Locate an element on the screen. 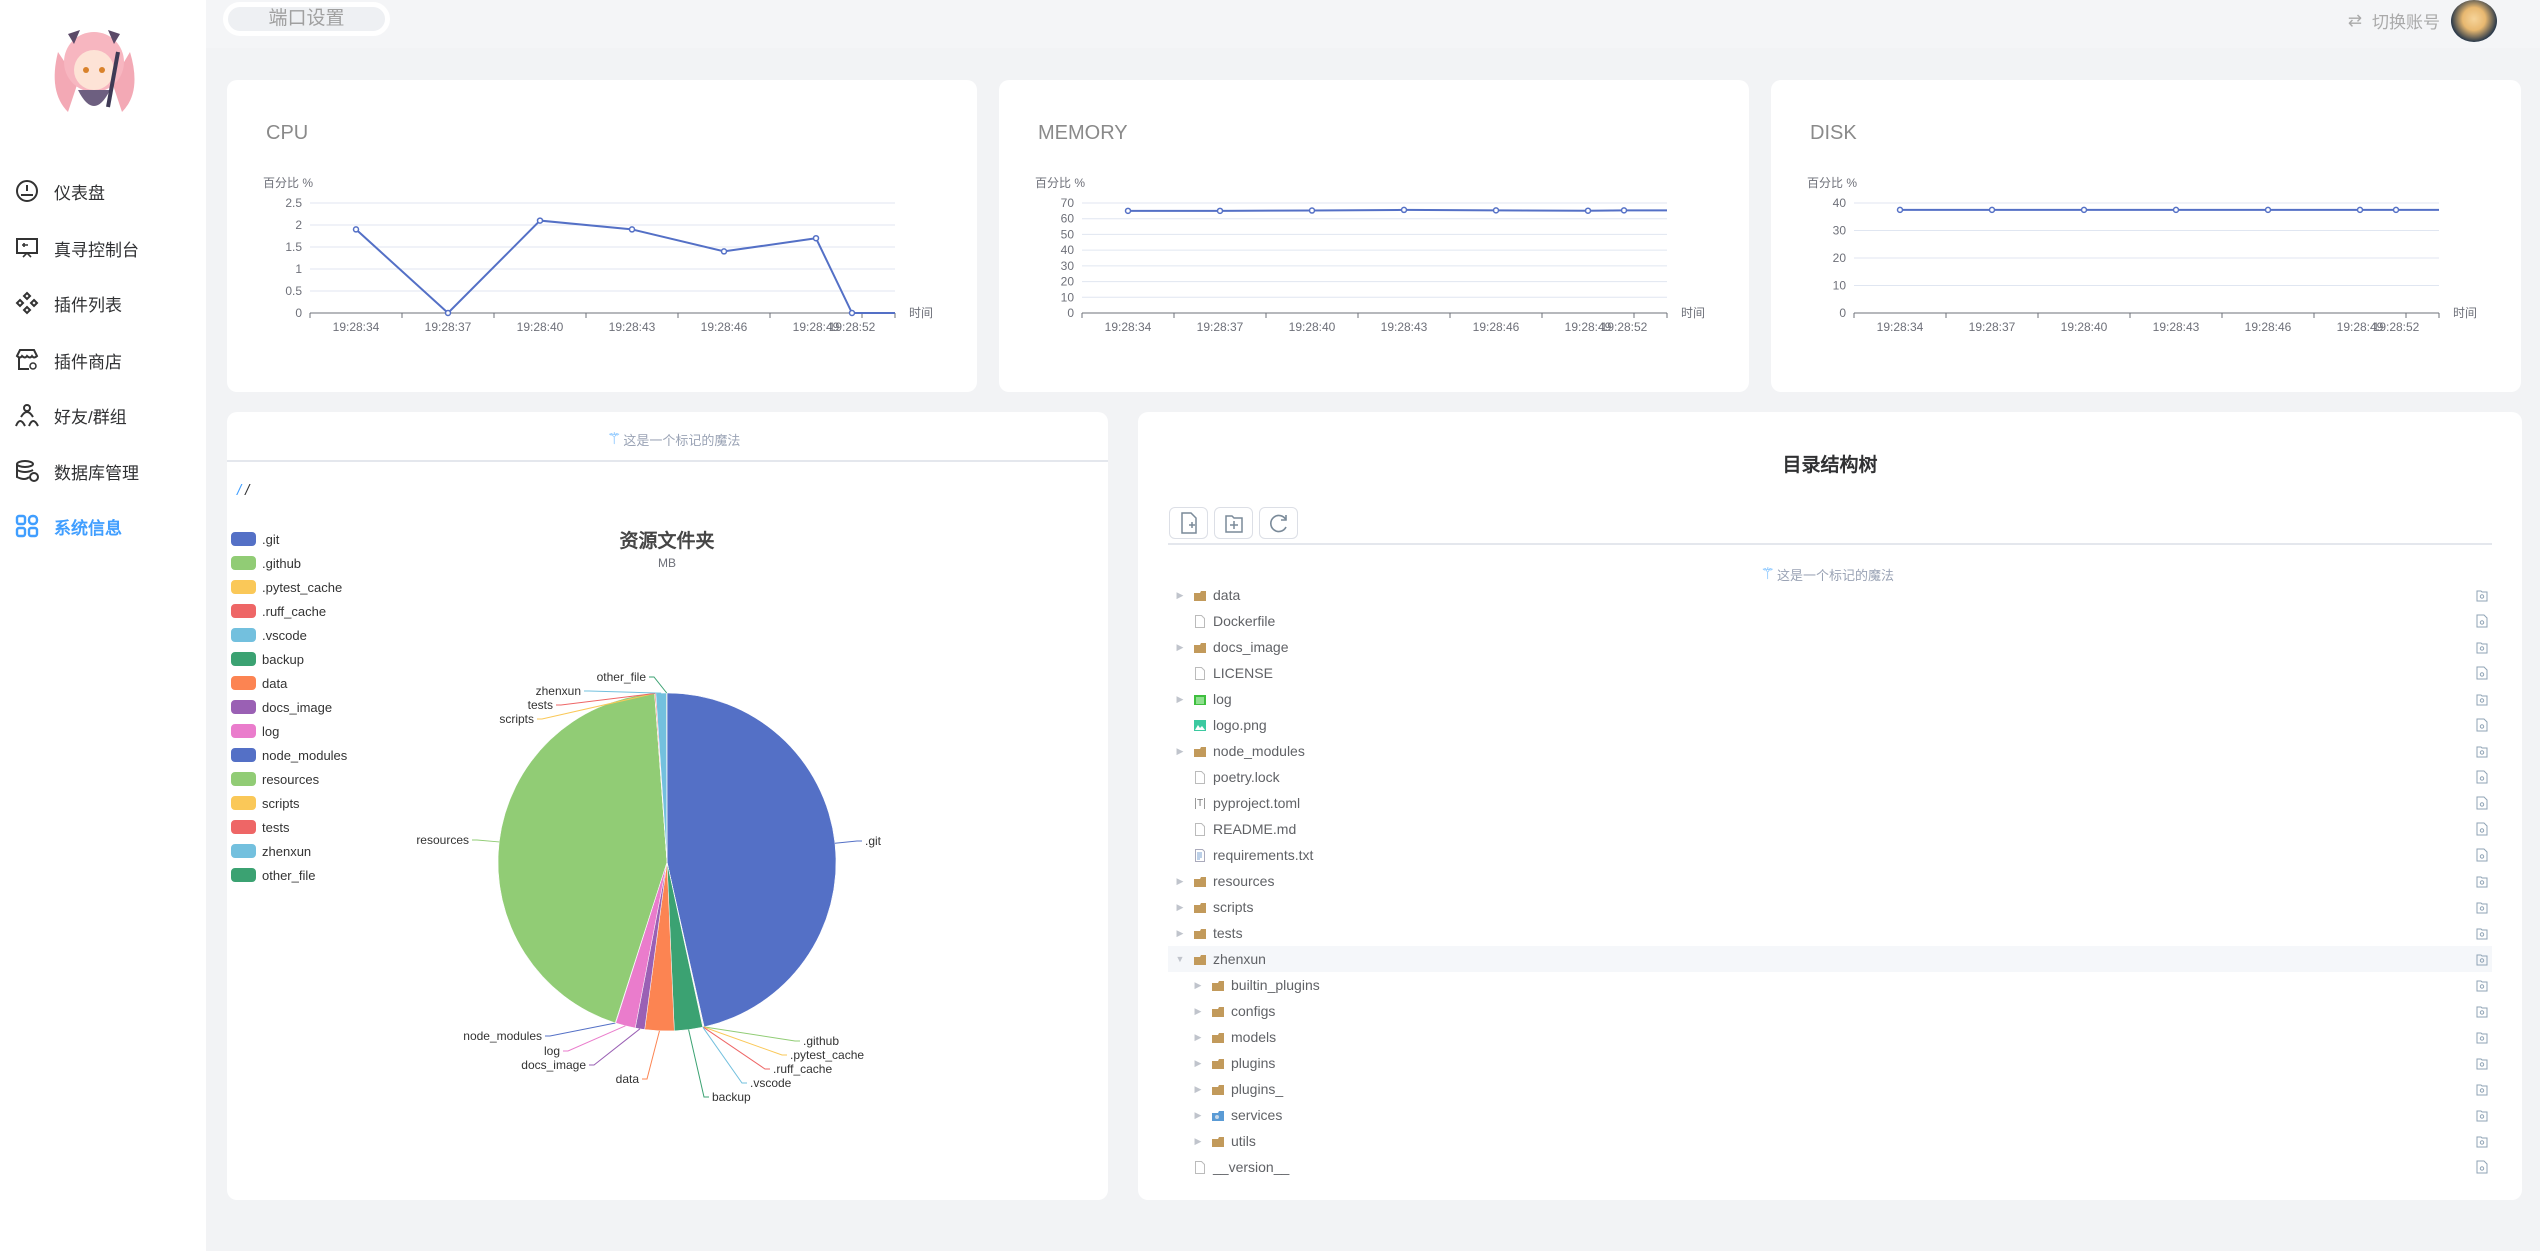 Image resolution: width=2540 pixels, height=1251 pixels. legend-item: data is located at coordinates (289, 683).